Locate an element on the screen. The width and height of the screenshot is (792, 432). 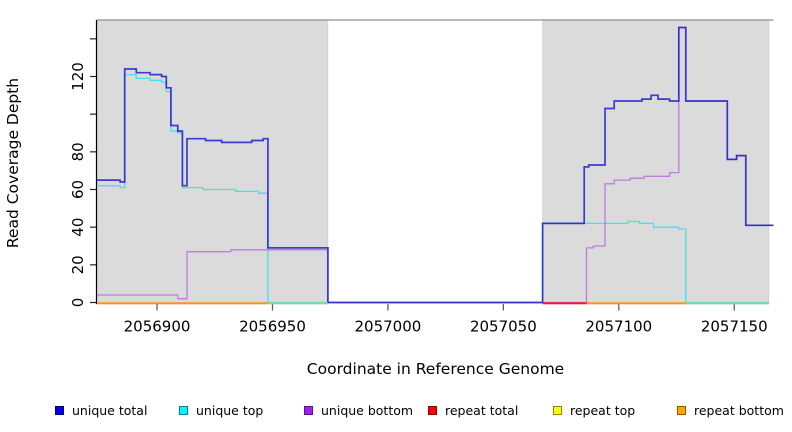
legend-item: unique top is located at coordinates (221, 410).